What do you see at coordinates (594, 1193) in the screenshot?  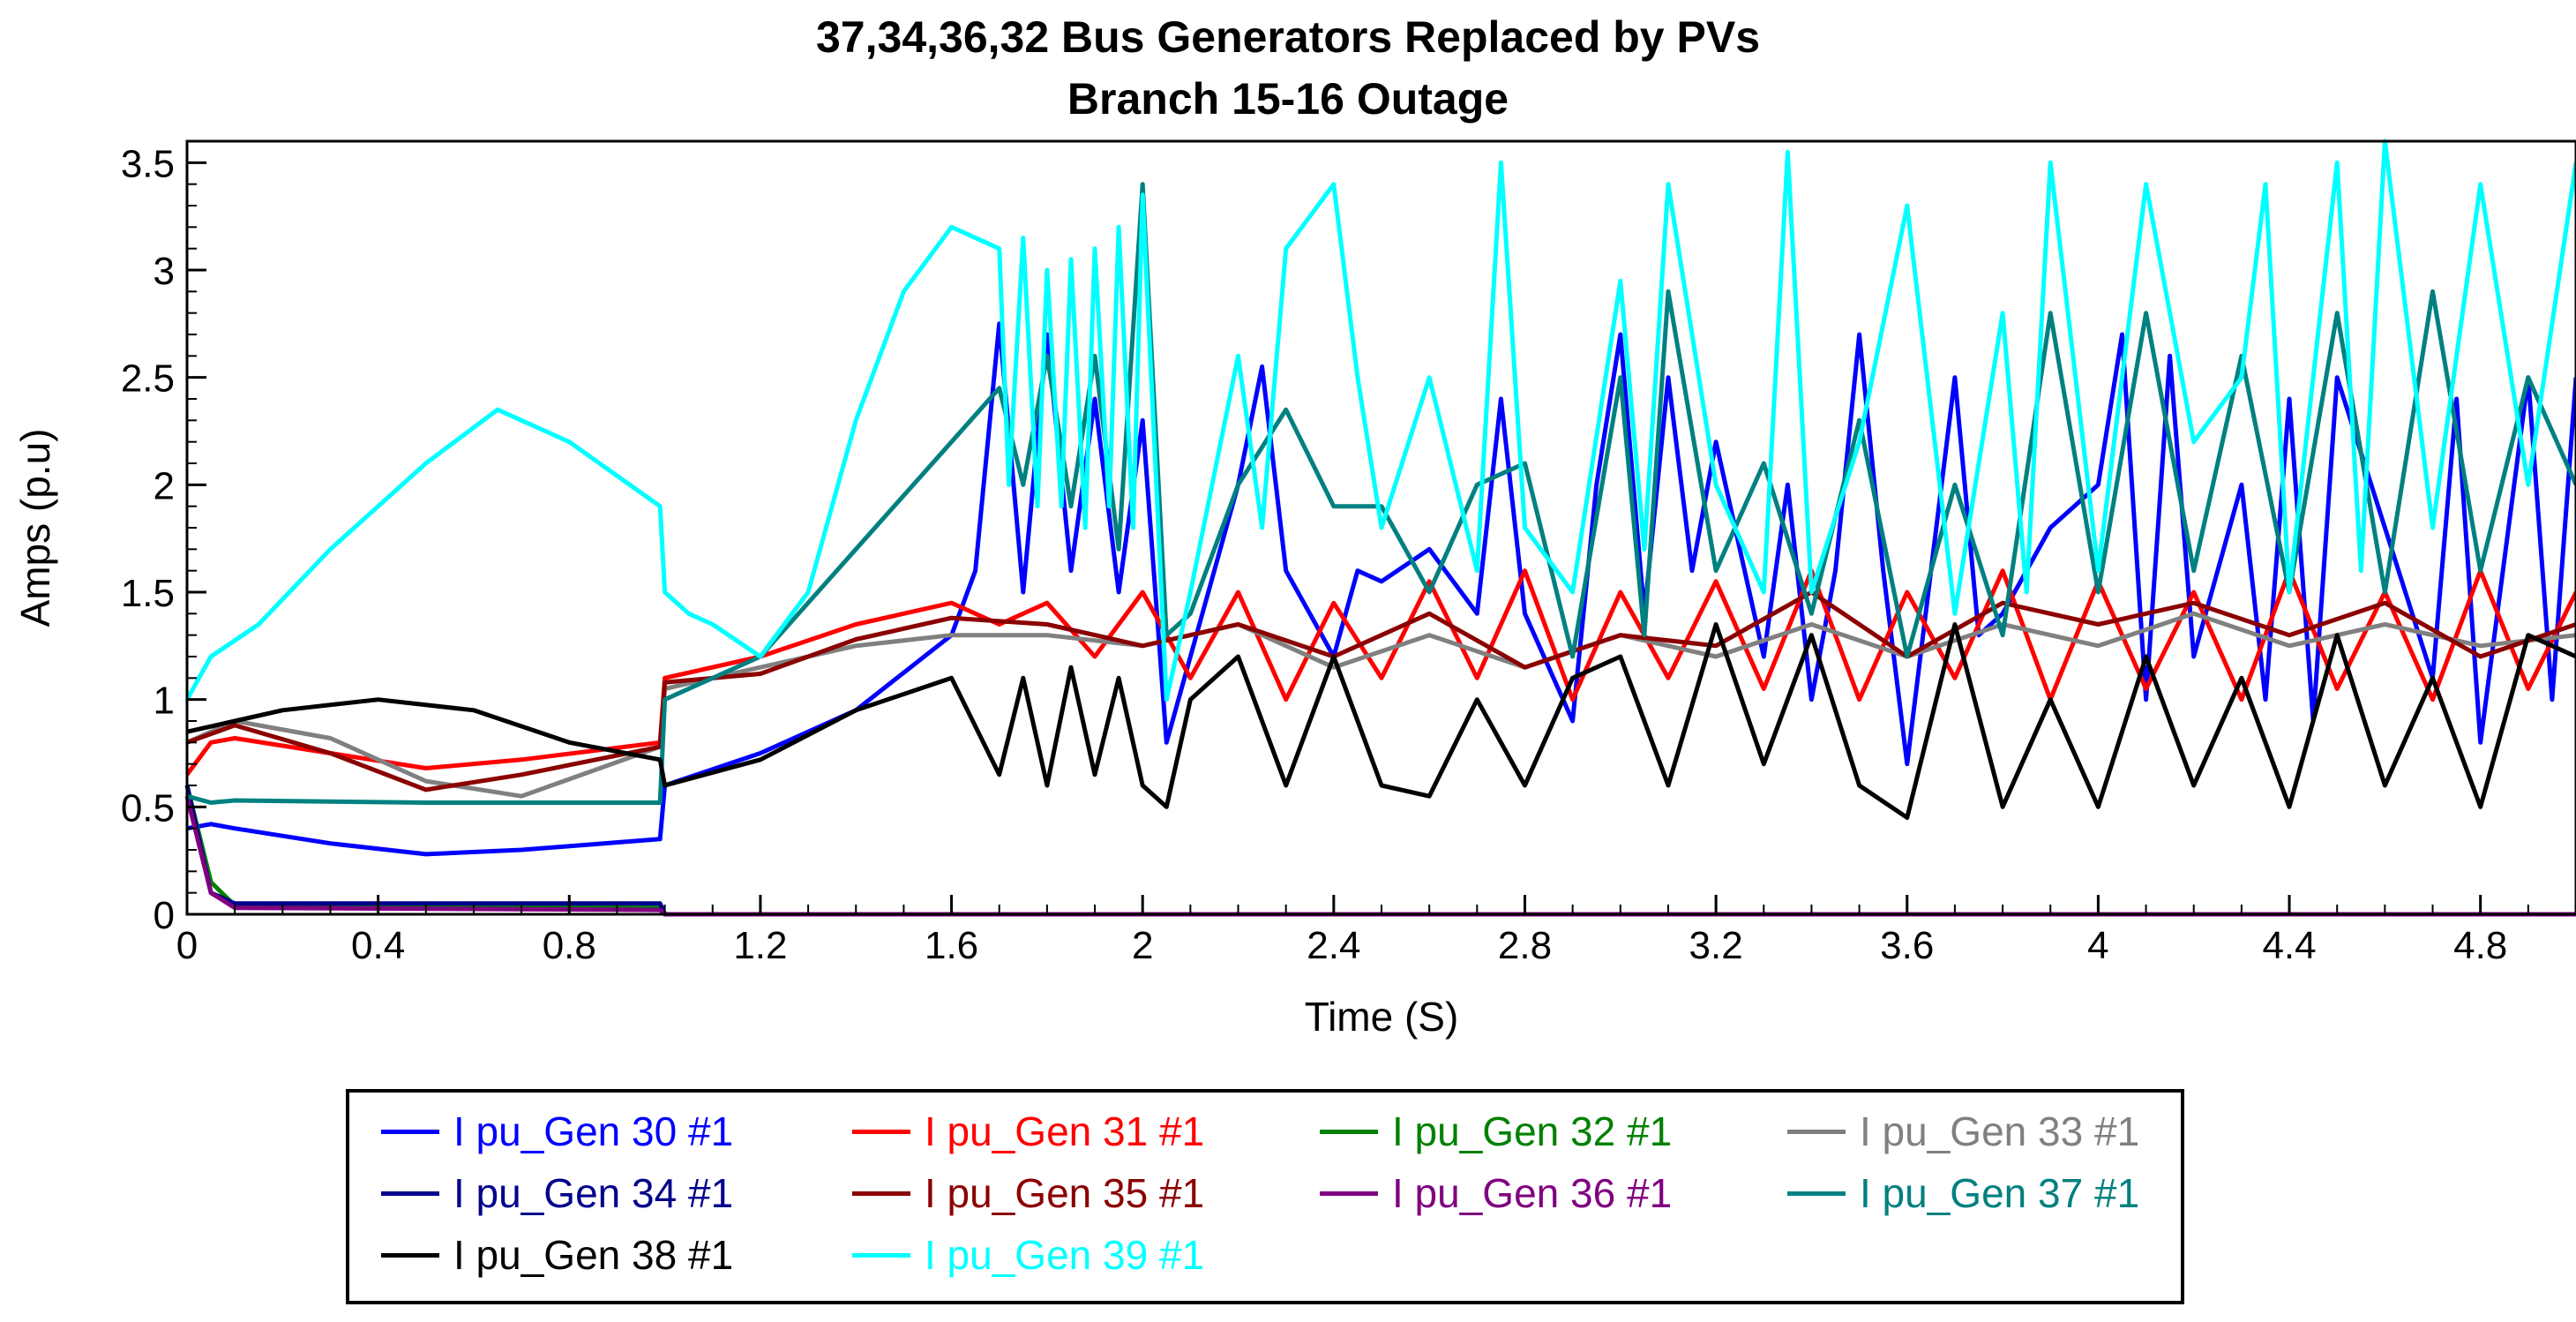 I see `legend-label: I pu_Gen 34 #1` at bounding box center [594, 1193].